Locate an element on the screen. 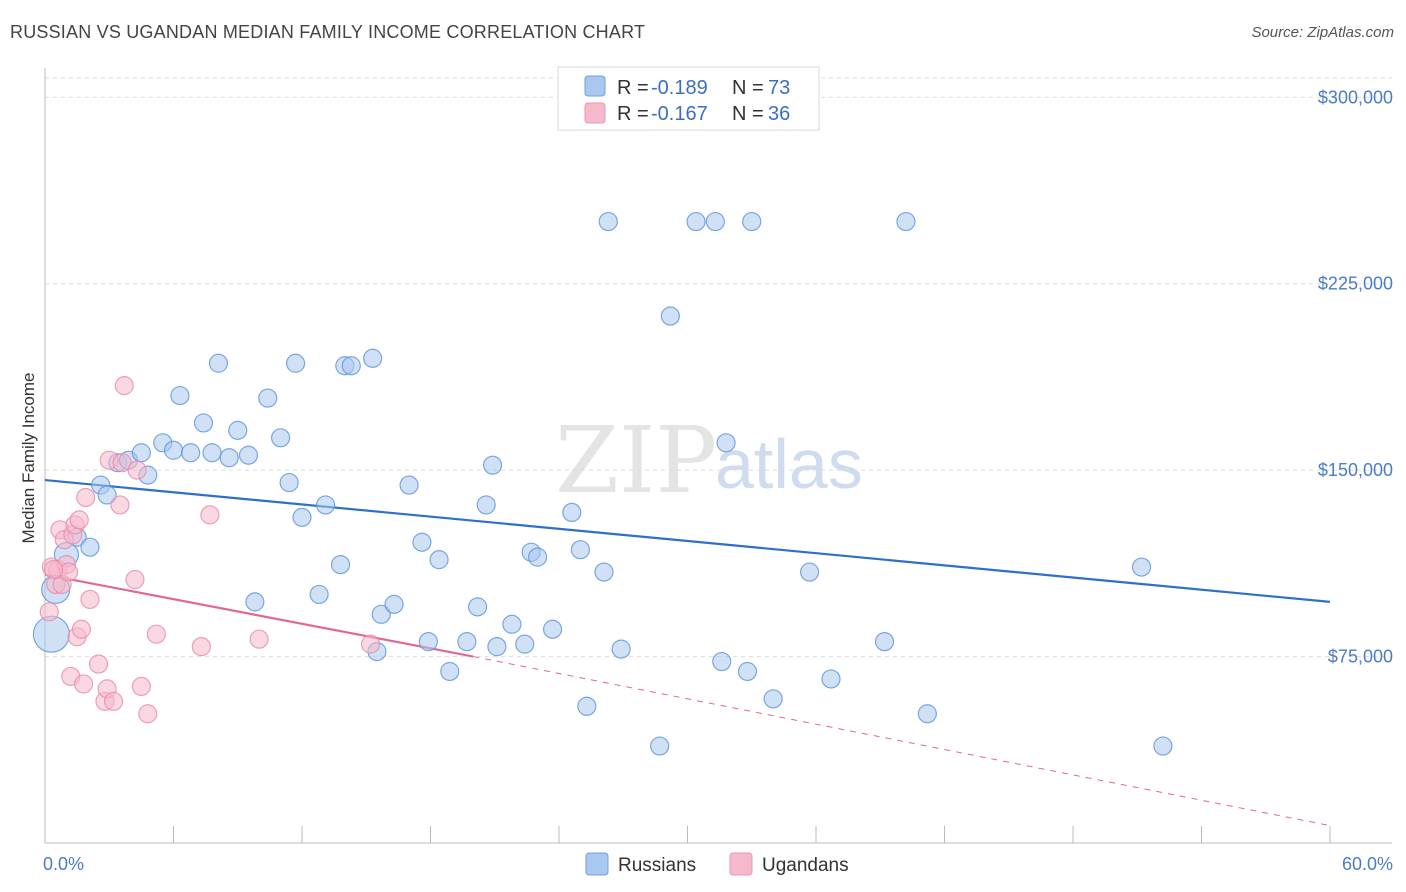  trend-line-dashed-ugandans is located at coordinates (902, 741).